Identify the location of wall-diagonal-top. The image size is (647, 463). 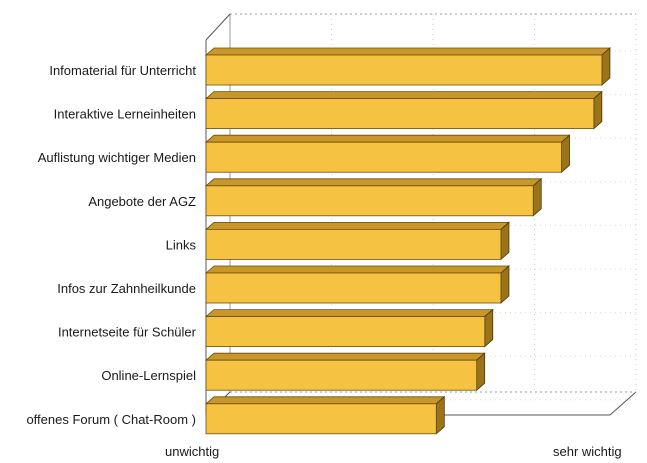
(218, 27).